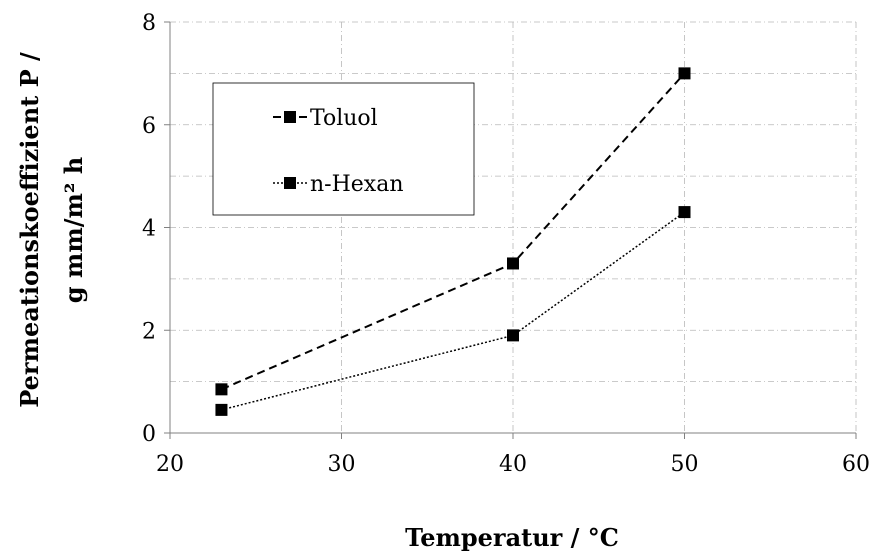  I want to click on y-axis-title: Permeationskoeffizient P / g mm/m² h, so click(51, 230).